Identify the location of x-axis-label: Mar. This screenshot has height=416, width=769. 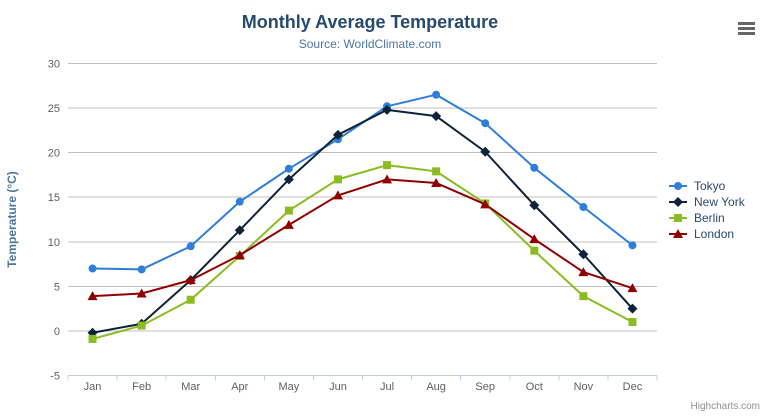
(190, 387).